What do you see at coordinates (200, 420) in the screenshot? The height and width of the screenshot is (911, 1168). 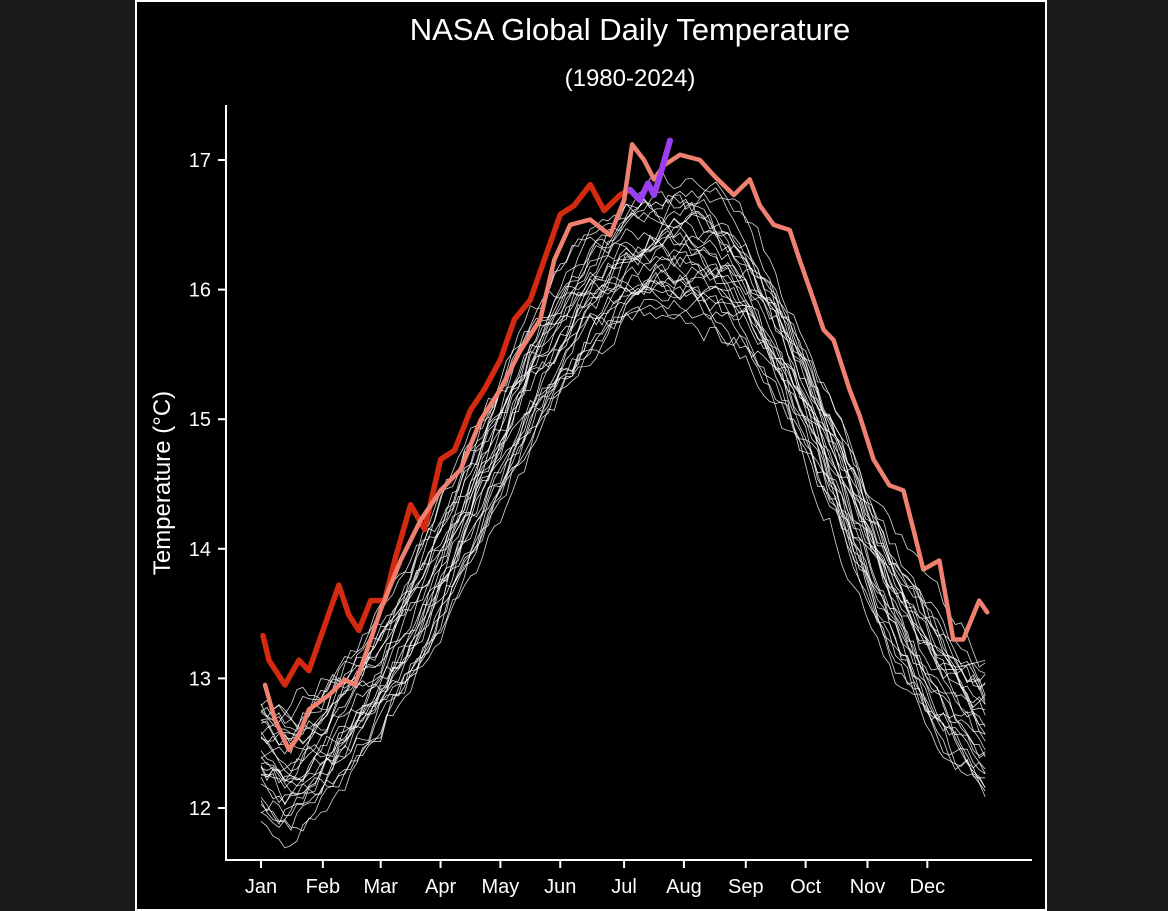 I see `y-tick-label: 15` at bounding box center [200, 420].